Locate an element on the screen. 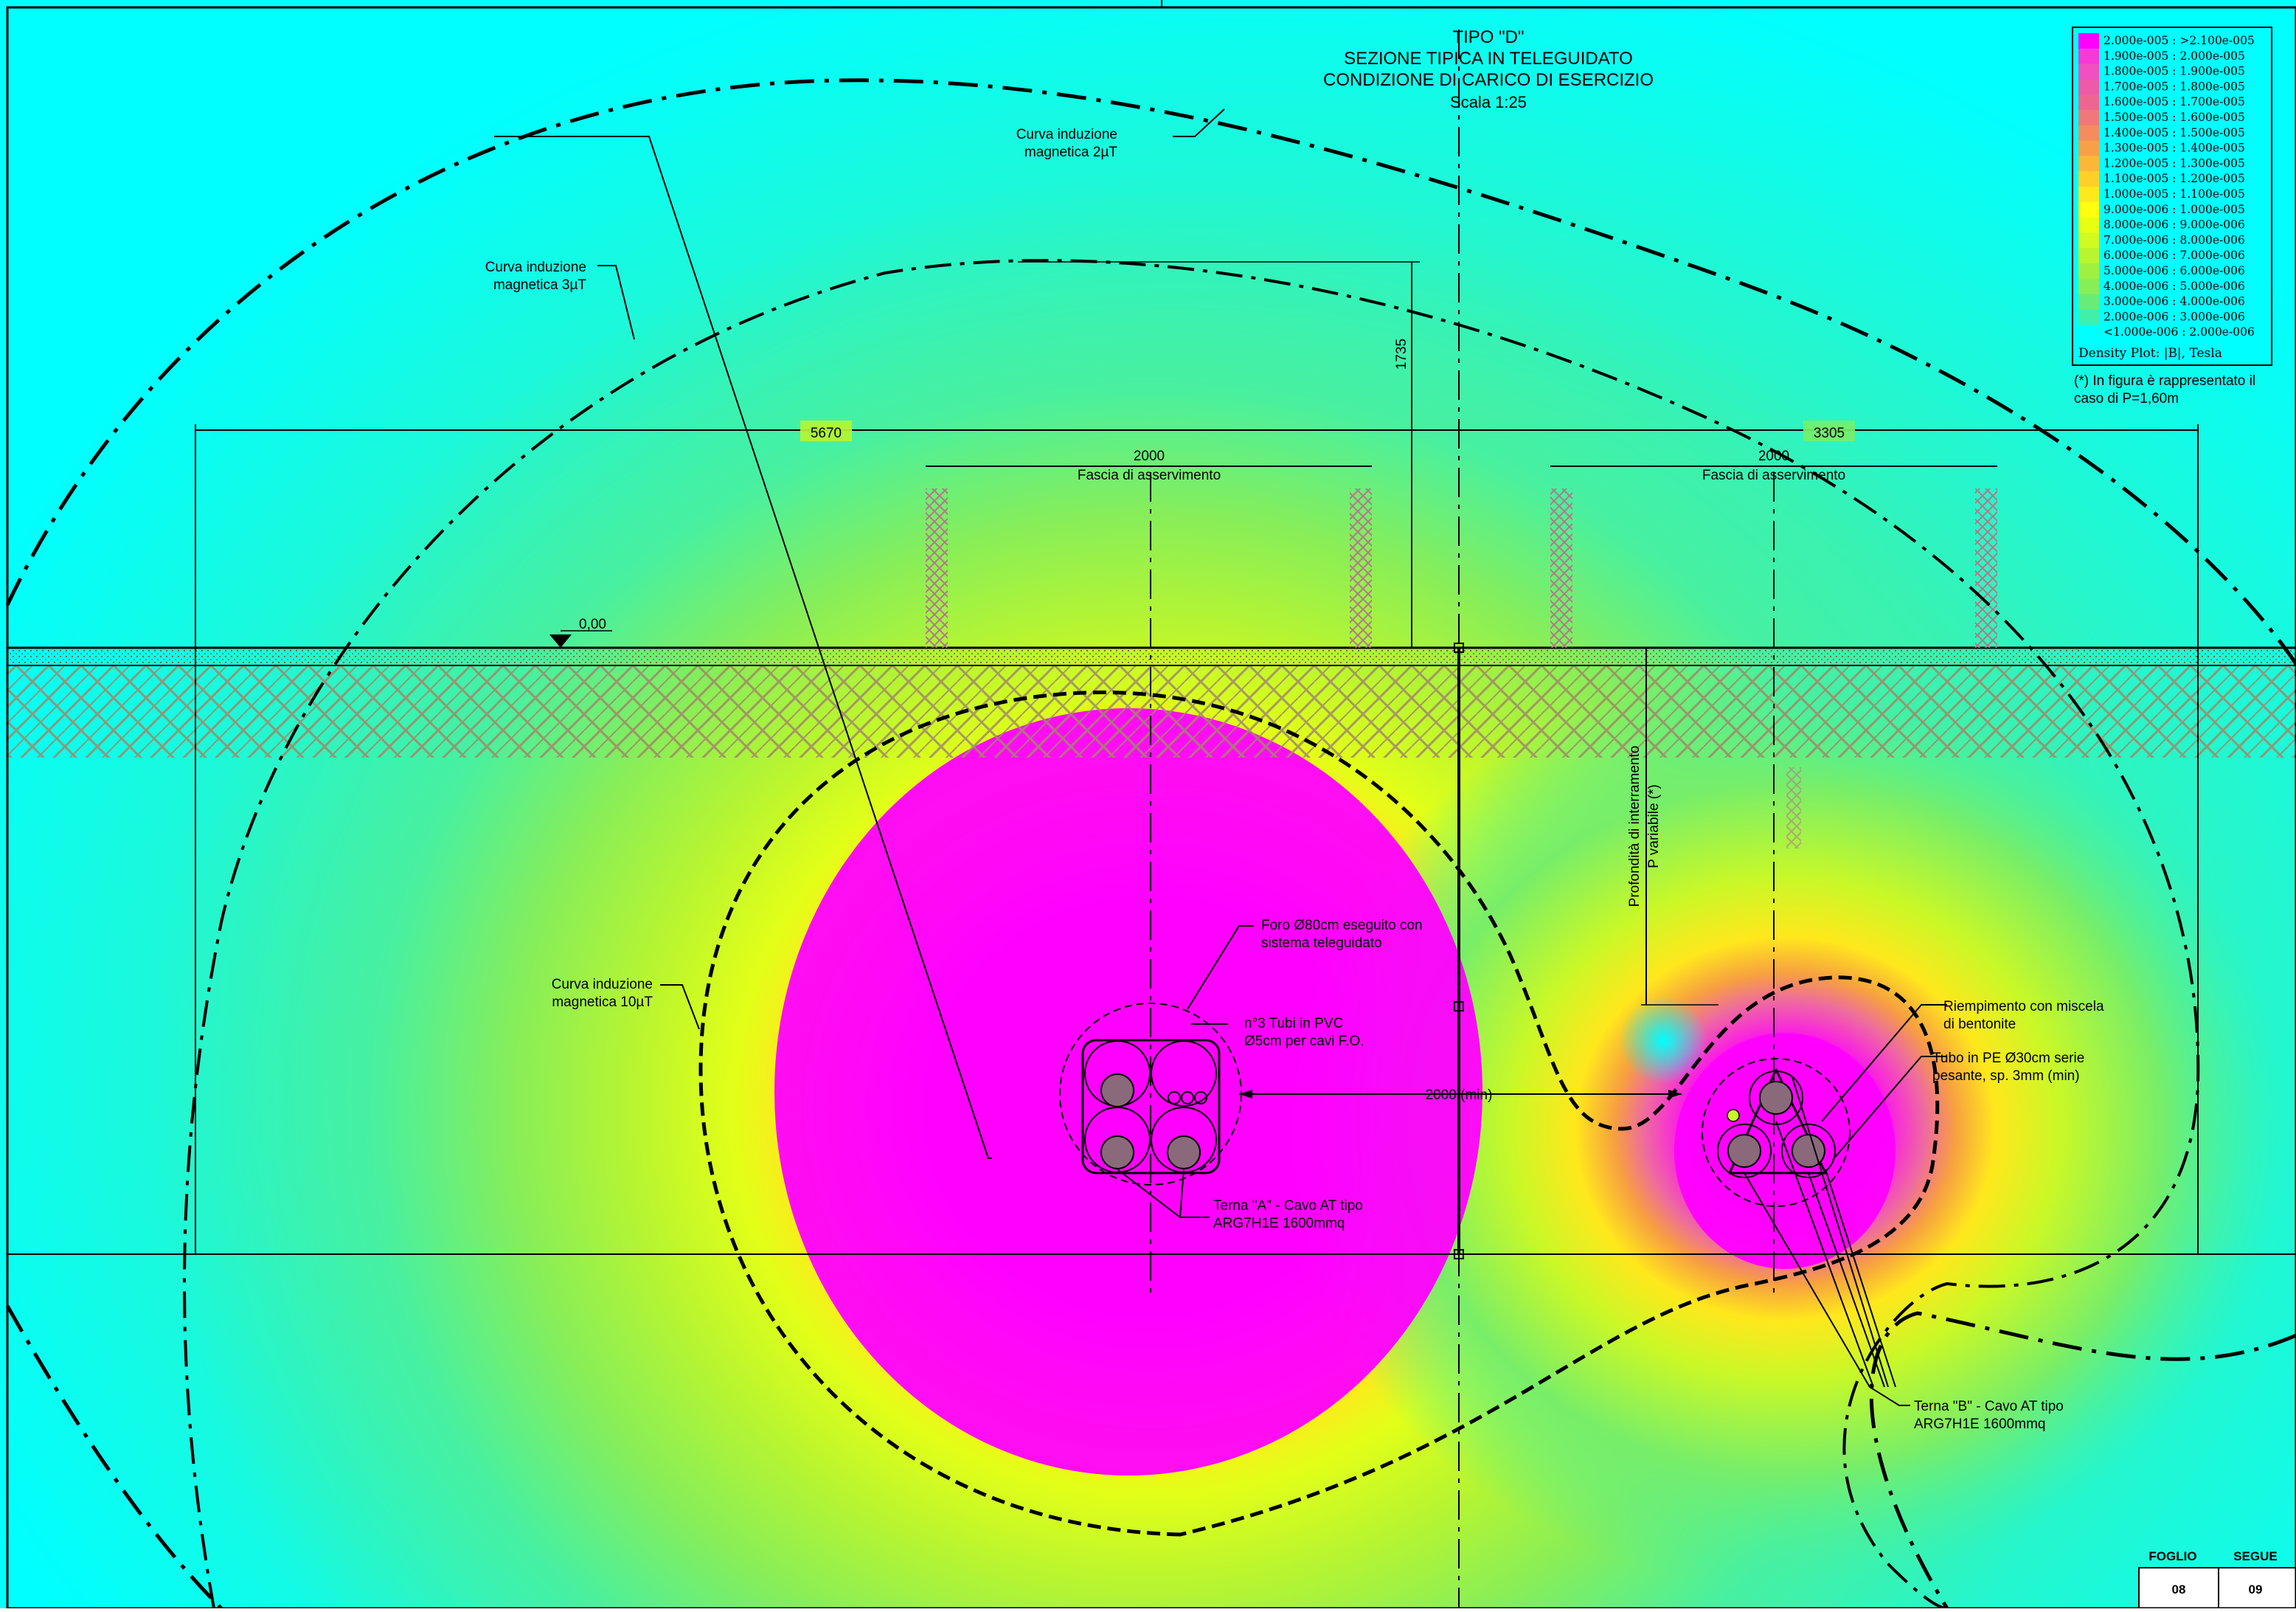 This screenshot has height=1612, width=2296. dim-5670-label: 5670 is located at coordinates (826, 433).